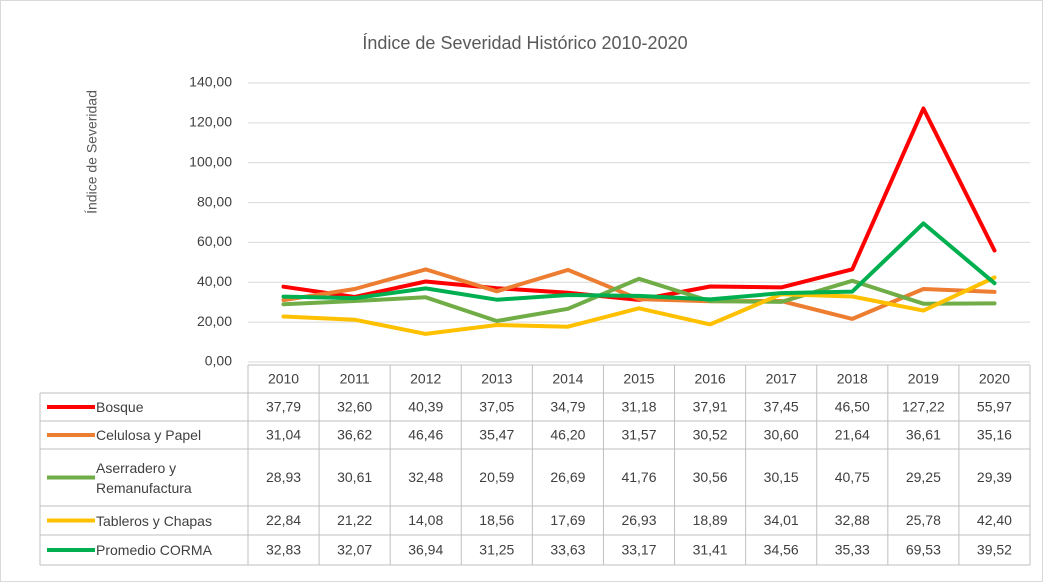 The height and width of the screenshot is (582, 1043). Describe the element at coordinates (154, 550) in the screenshot. I see `legend-label: Promedio CORMA` at that location.